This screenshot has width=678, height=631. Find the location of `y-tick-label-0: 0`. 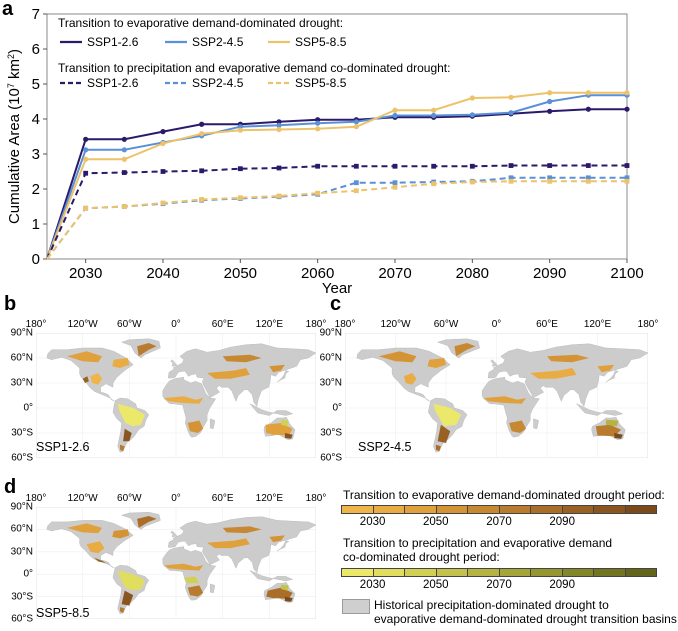

y-tick-label-0: 0 is located at coordinates (36, 259).